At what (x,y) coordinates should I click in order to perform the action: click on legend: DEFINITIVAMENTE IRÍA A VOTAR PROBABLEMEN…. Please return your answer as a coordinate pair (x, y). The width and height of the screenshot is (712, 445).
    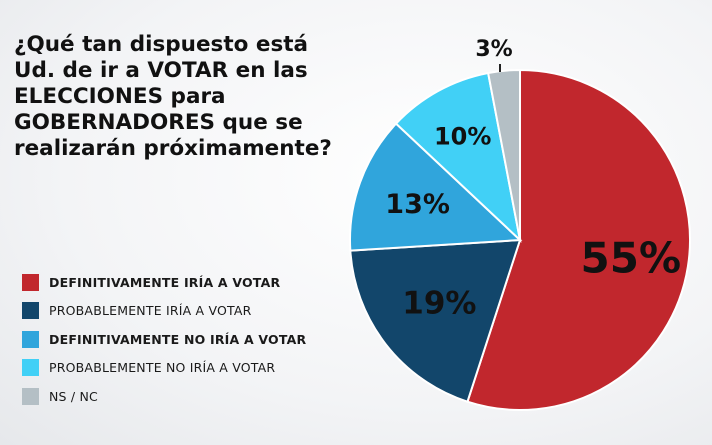
    Looking at the image, I should click on (164, 339).